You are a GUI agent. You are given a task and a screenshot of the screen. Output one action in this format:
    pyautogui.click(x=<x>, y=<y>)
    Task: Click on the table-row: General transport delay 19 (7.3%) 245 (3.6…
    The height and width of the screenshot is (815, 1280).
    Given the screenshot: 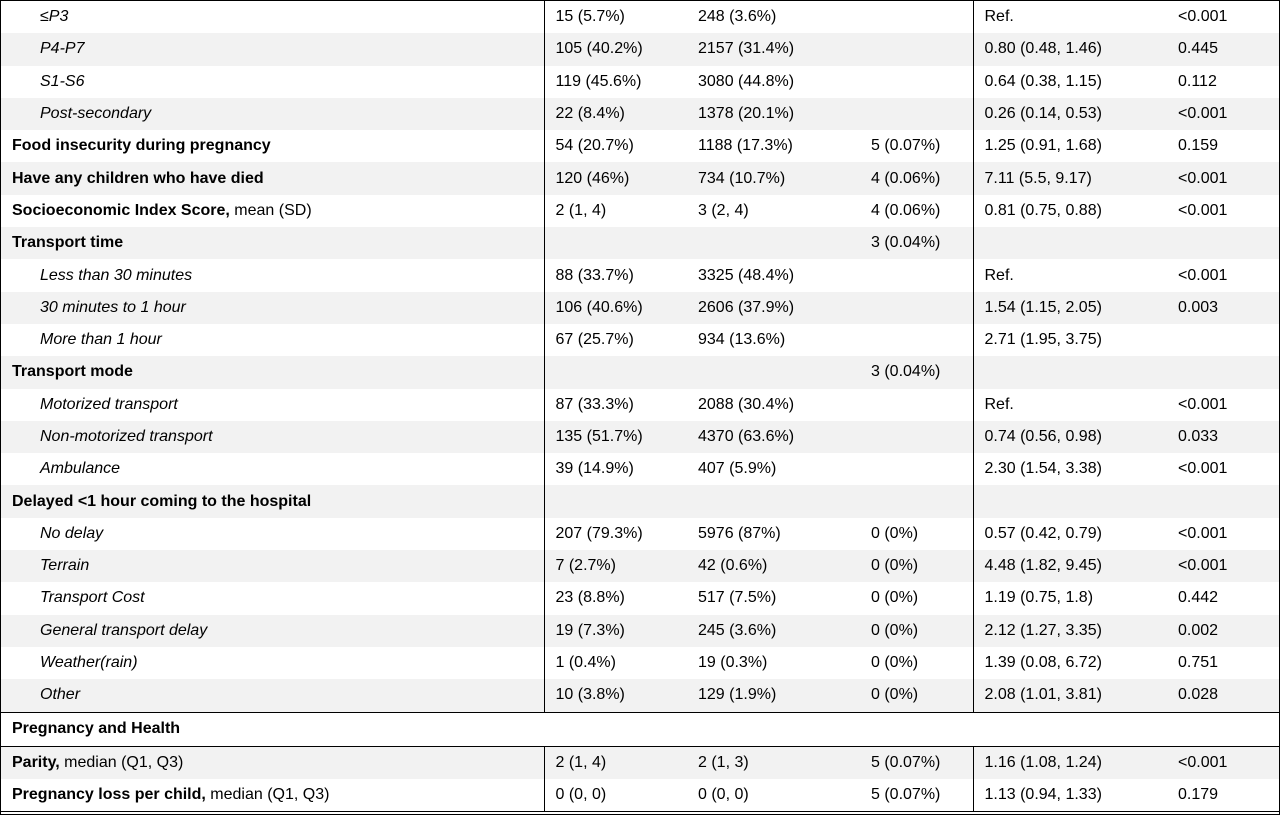 What is the action you would take?
    pyautogui.click(x=640, y=630)
    